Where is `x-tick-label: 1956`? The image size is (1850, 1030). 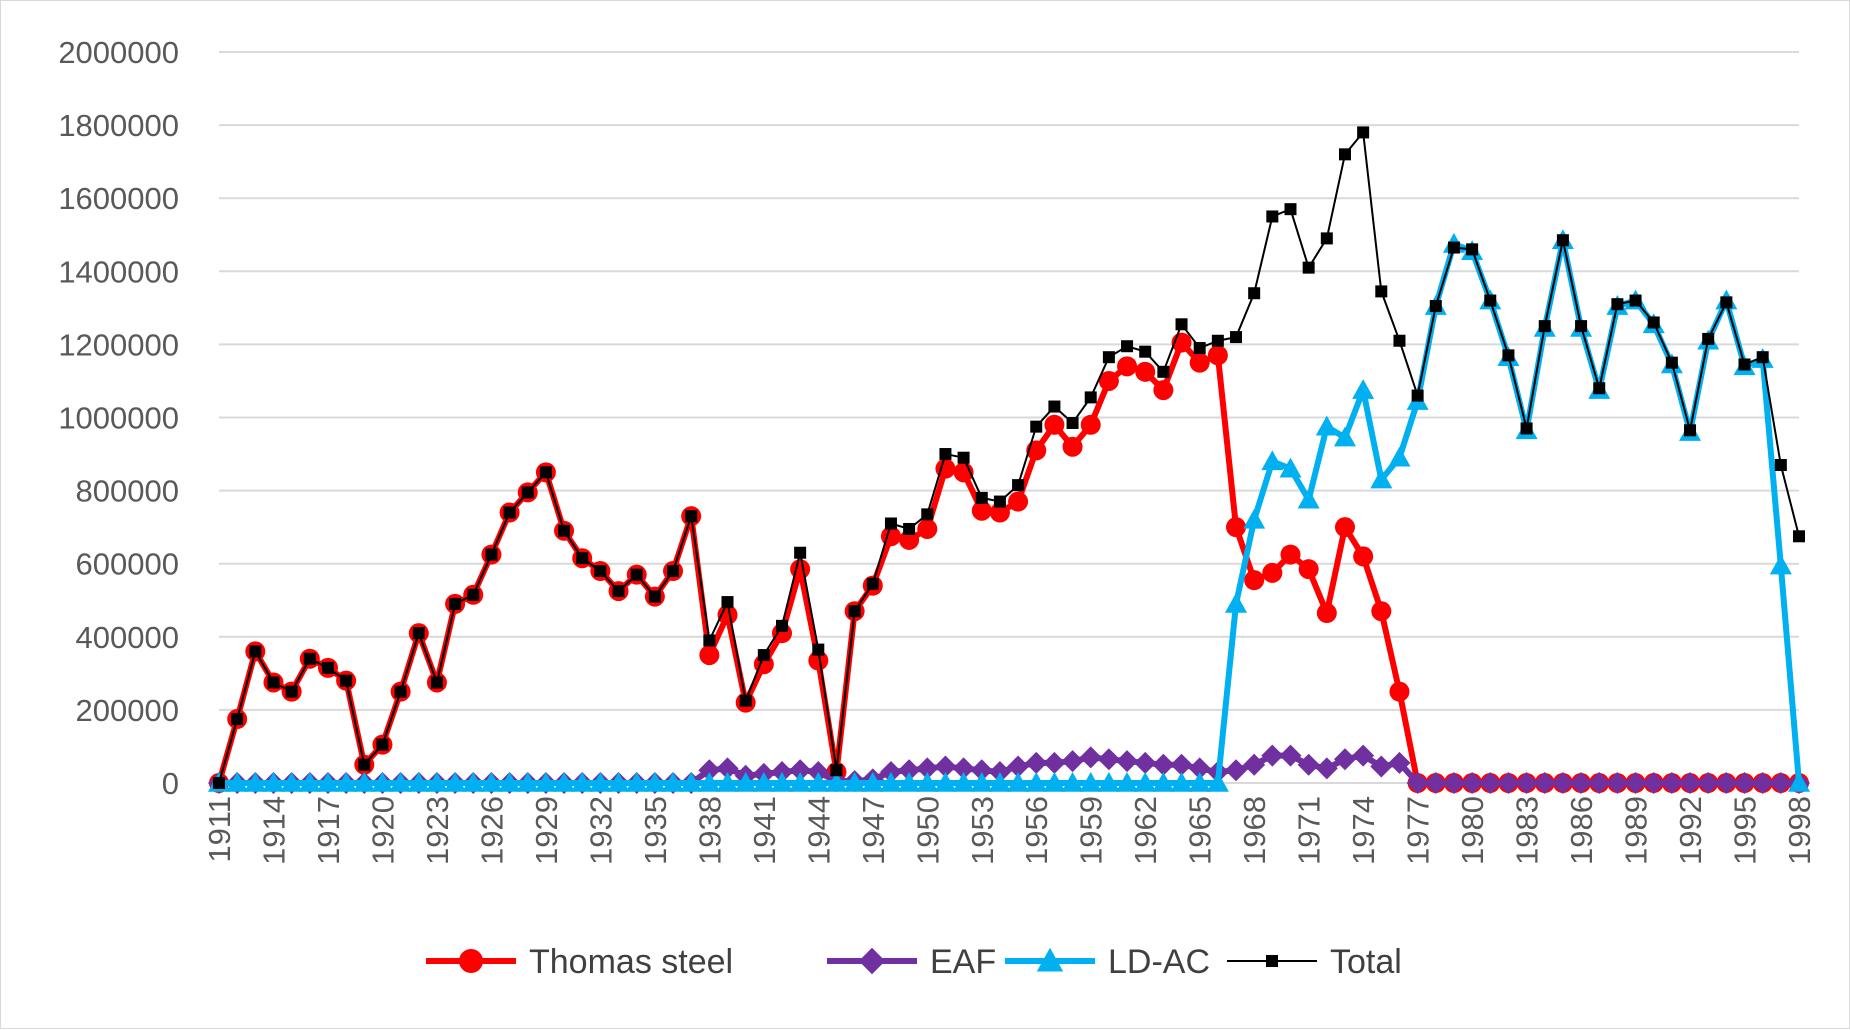 x-tick-label: 1956 is located at coordinates (1036, 830).